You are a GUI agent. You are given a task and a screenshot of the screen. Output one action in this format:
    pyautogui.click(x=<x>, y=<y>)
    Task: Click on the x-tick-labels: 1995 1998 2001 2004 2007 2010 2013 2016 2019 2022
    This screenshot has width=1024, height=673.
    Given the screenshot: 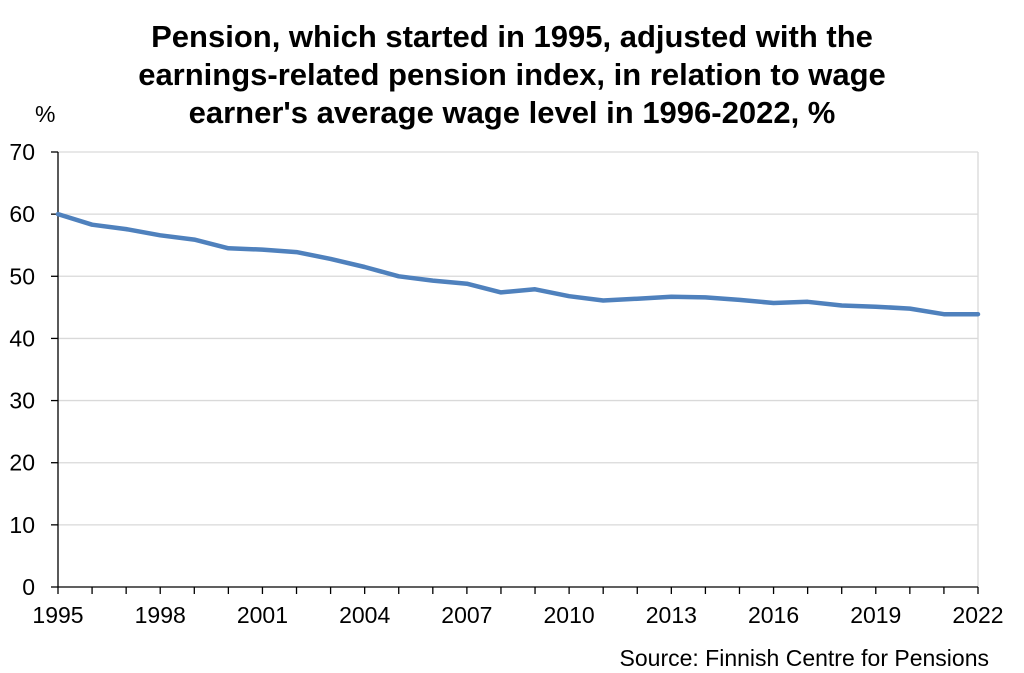 What is the action you would take?
    pyautogui.click(x=517, y=615)
    